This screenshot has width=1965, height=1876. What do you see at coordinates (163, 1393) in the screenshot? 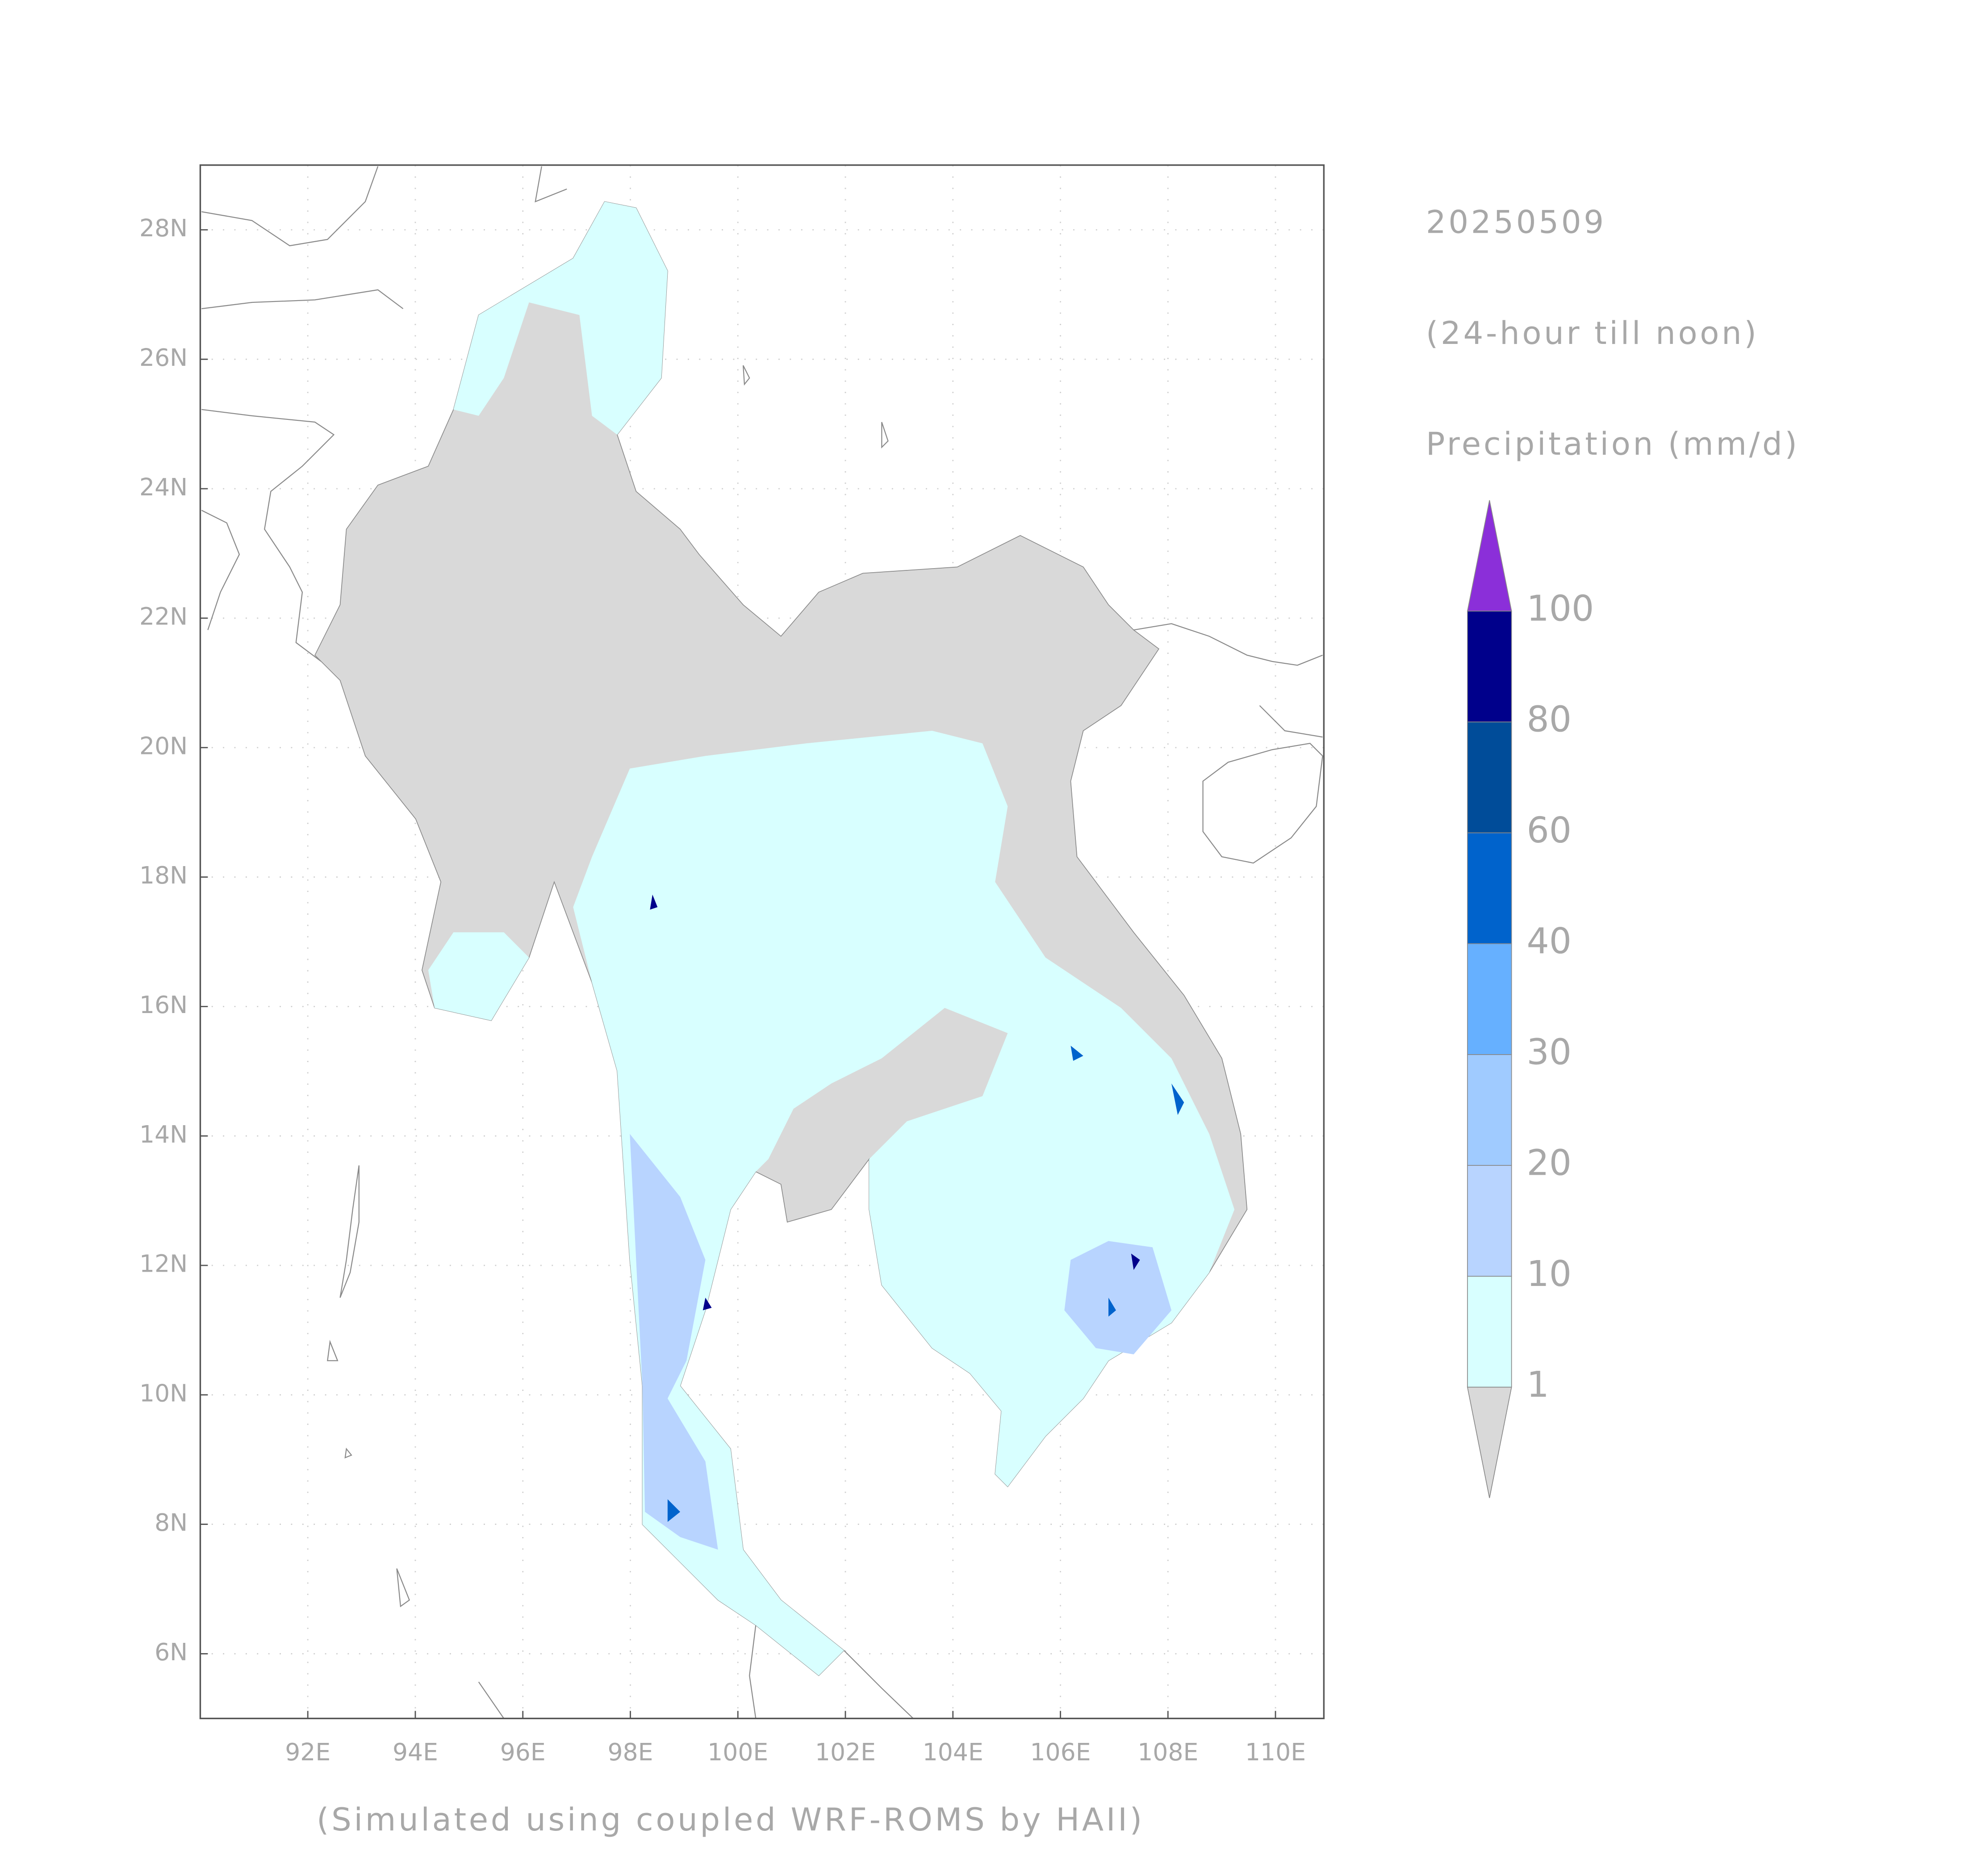
I see `y-tick-label: 10N` at bounding box center [163, 1393].